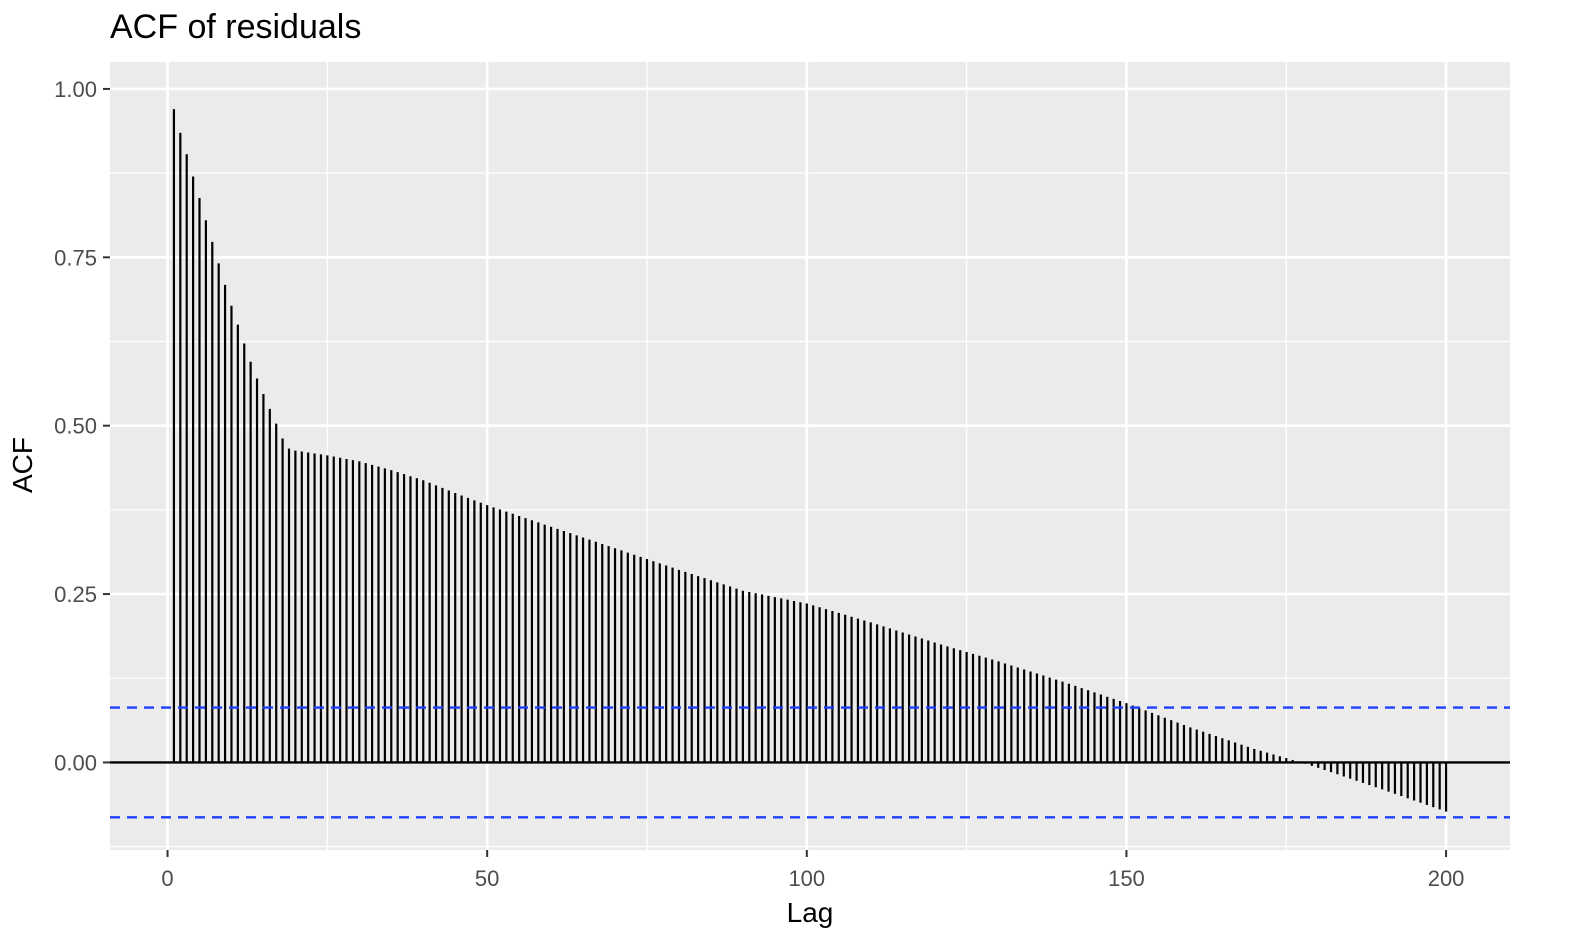 This screenshot has width=1574, height=950. I want to click on chart-title: ACF of residuals, so click(235, 27).